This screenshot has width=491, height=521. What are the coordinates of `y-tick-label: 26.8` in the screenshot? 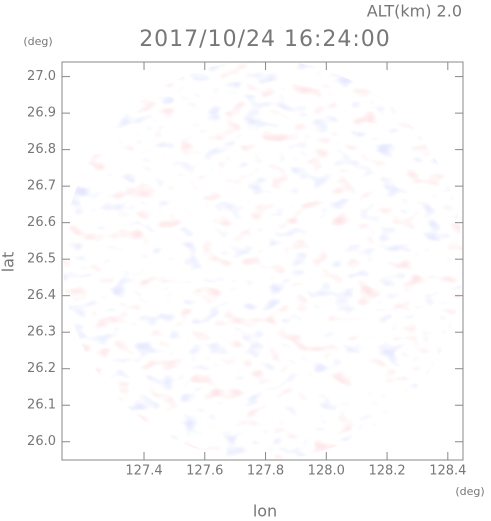 It's located at (41, 149).